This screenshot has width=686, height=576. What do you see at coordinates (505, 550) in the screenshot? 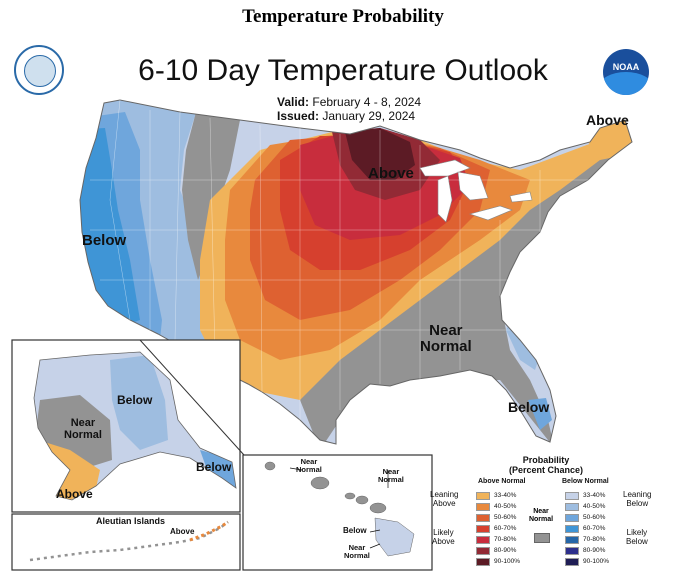
I see `legend-above-range-label: 80-90%` at bounding box center [505, 550].